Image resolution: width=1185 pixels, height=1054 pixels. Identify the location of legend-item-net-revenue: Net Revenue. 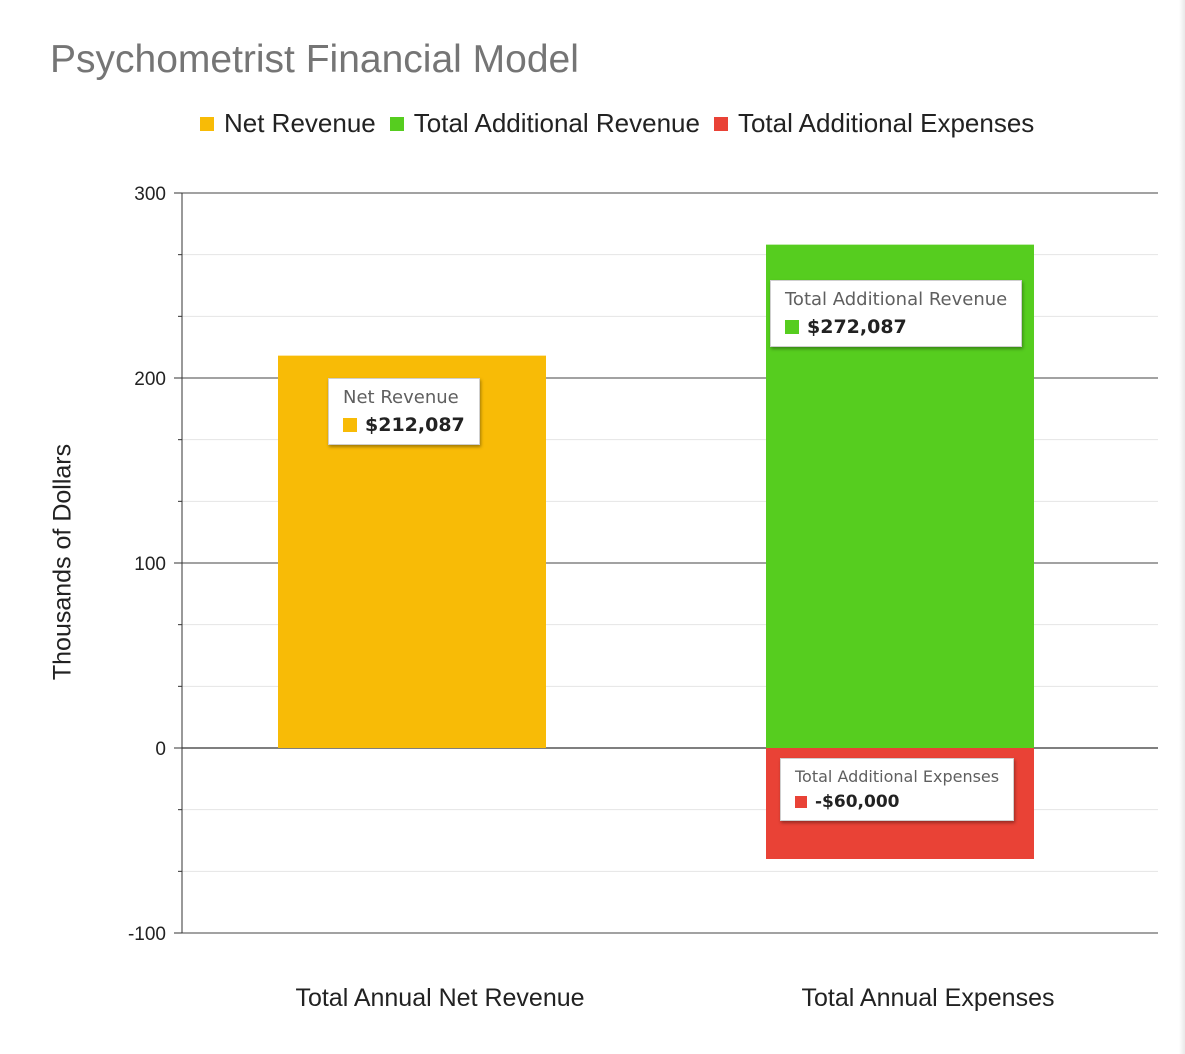
(288, 123).